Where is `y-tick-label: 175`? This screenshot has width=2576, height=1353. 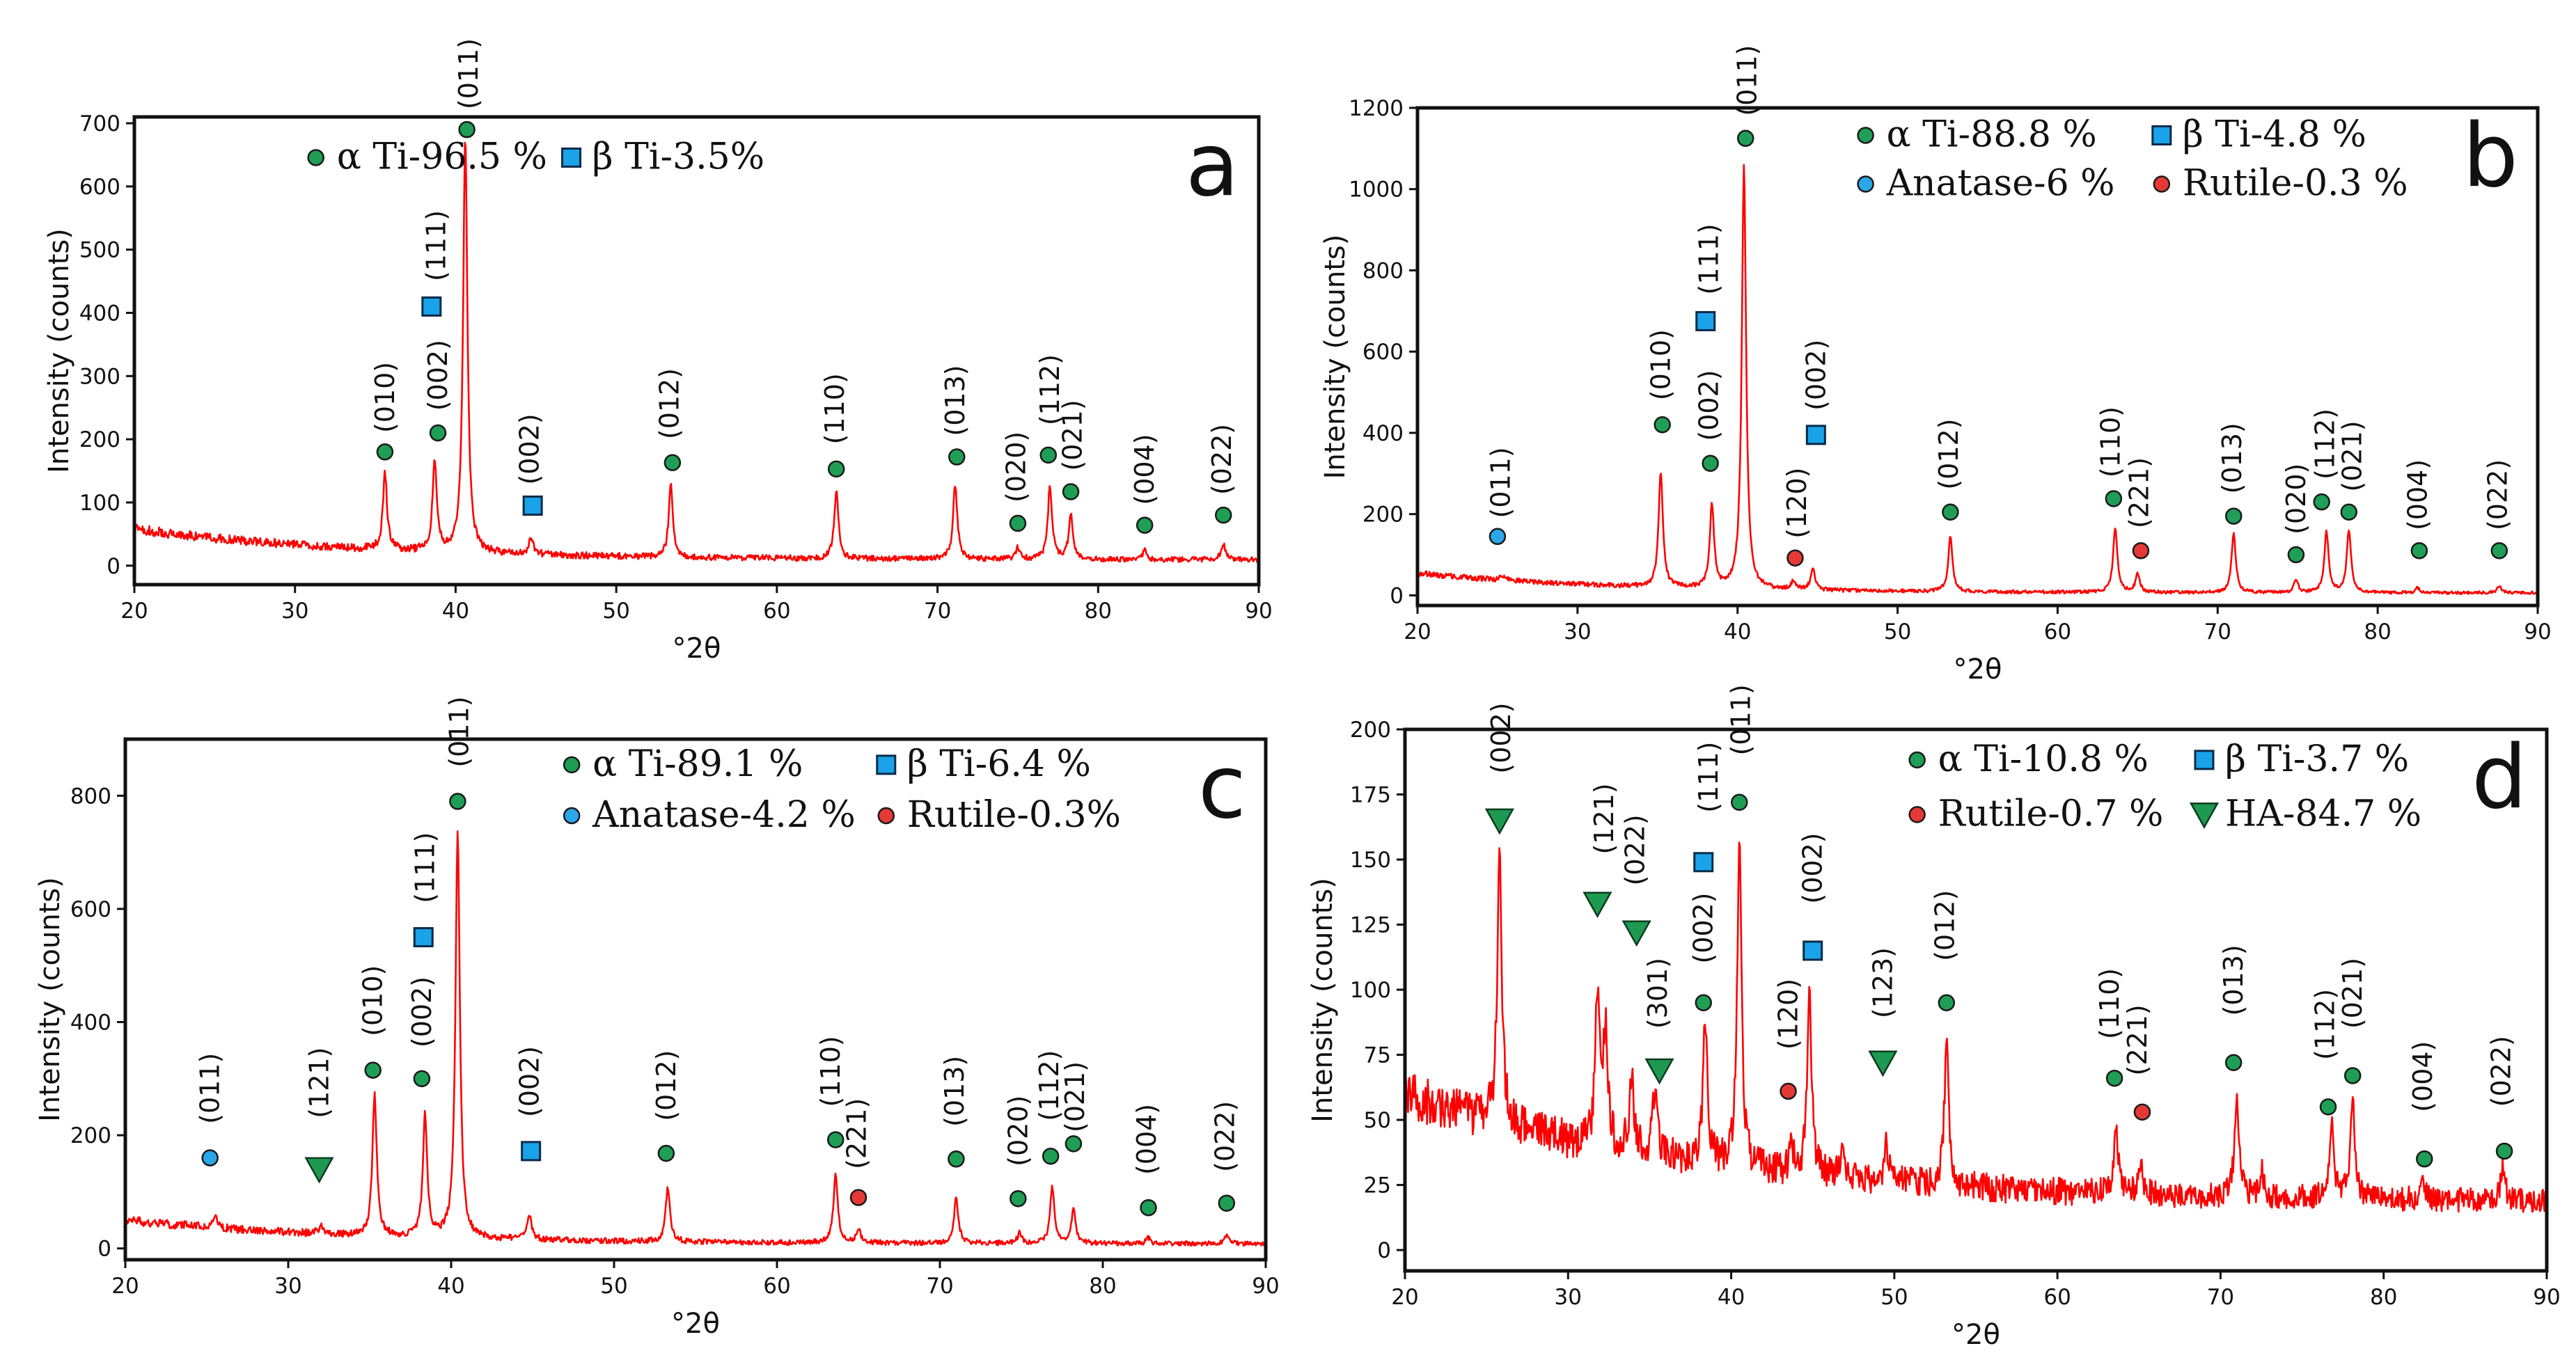
y-tick-label: 175 is located at coordinates (1370, 795).